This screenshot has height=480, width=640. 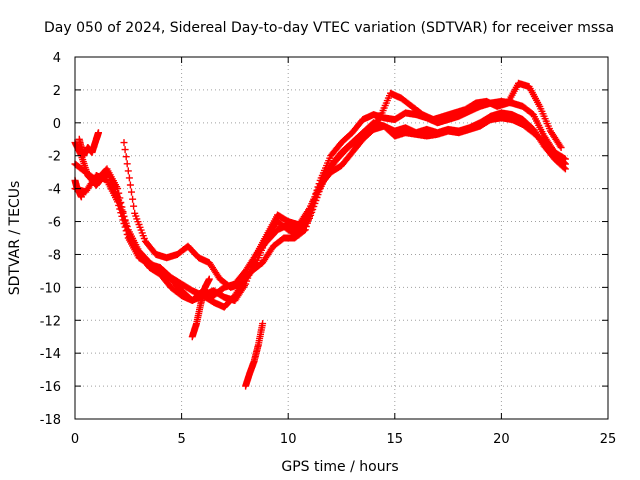 What do you see at coordinates (288, 439) in the screenshot?
I see `x-tick-label: 10` at bounding box center [288, 439].